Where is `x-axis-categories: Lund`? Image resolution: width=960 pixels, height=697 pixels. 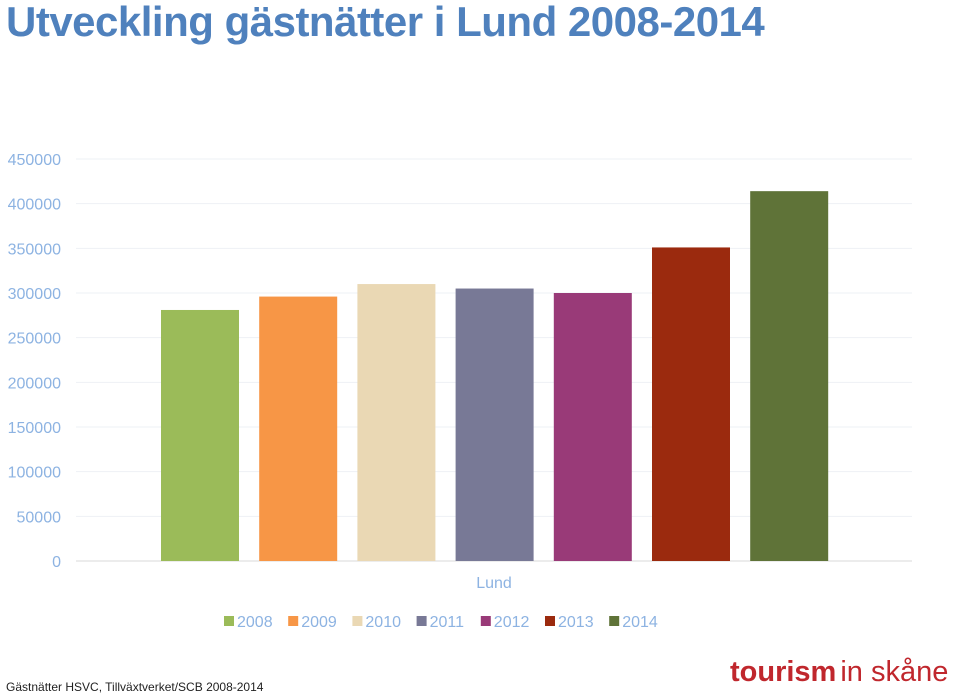
x-axis-categories: Lund is located at coordinates (494, 583).